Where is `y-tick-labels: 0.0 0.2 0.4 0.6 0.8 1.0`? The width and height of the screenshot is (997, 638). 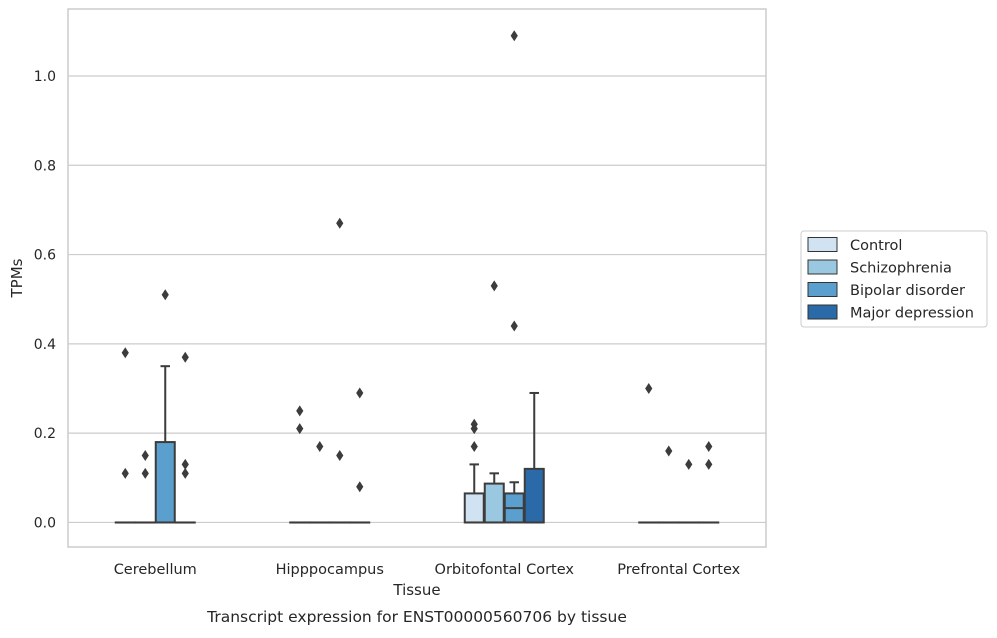 y-tick-labels: 0.0 0.2 0.4 0.6 0.8 1.0 is located at coordinates (45, 300).